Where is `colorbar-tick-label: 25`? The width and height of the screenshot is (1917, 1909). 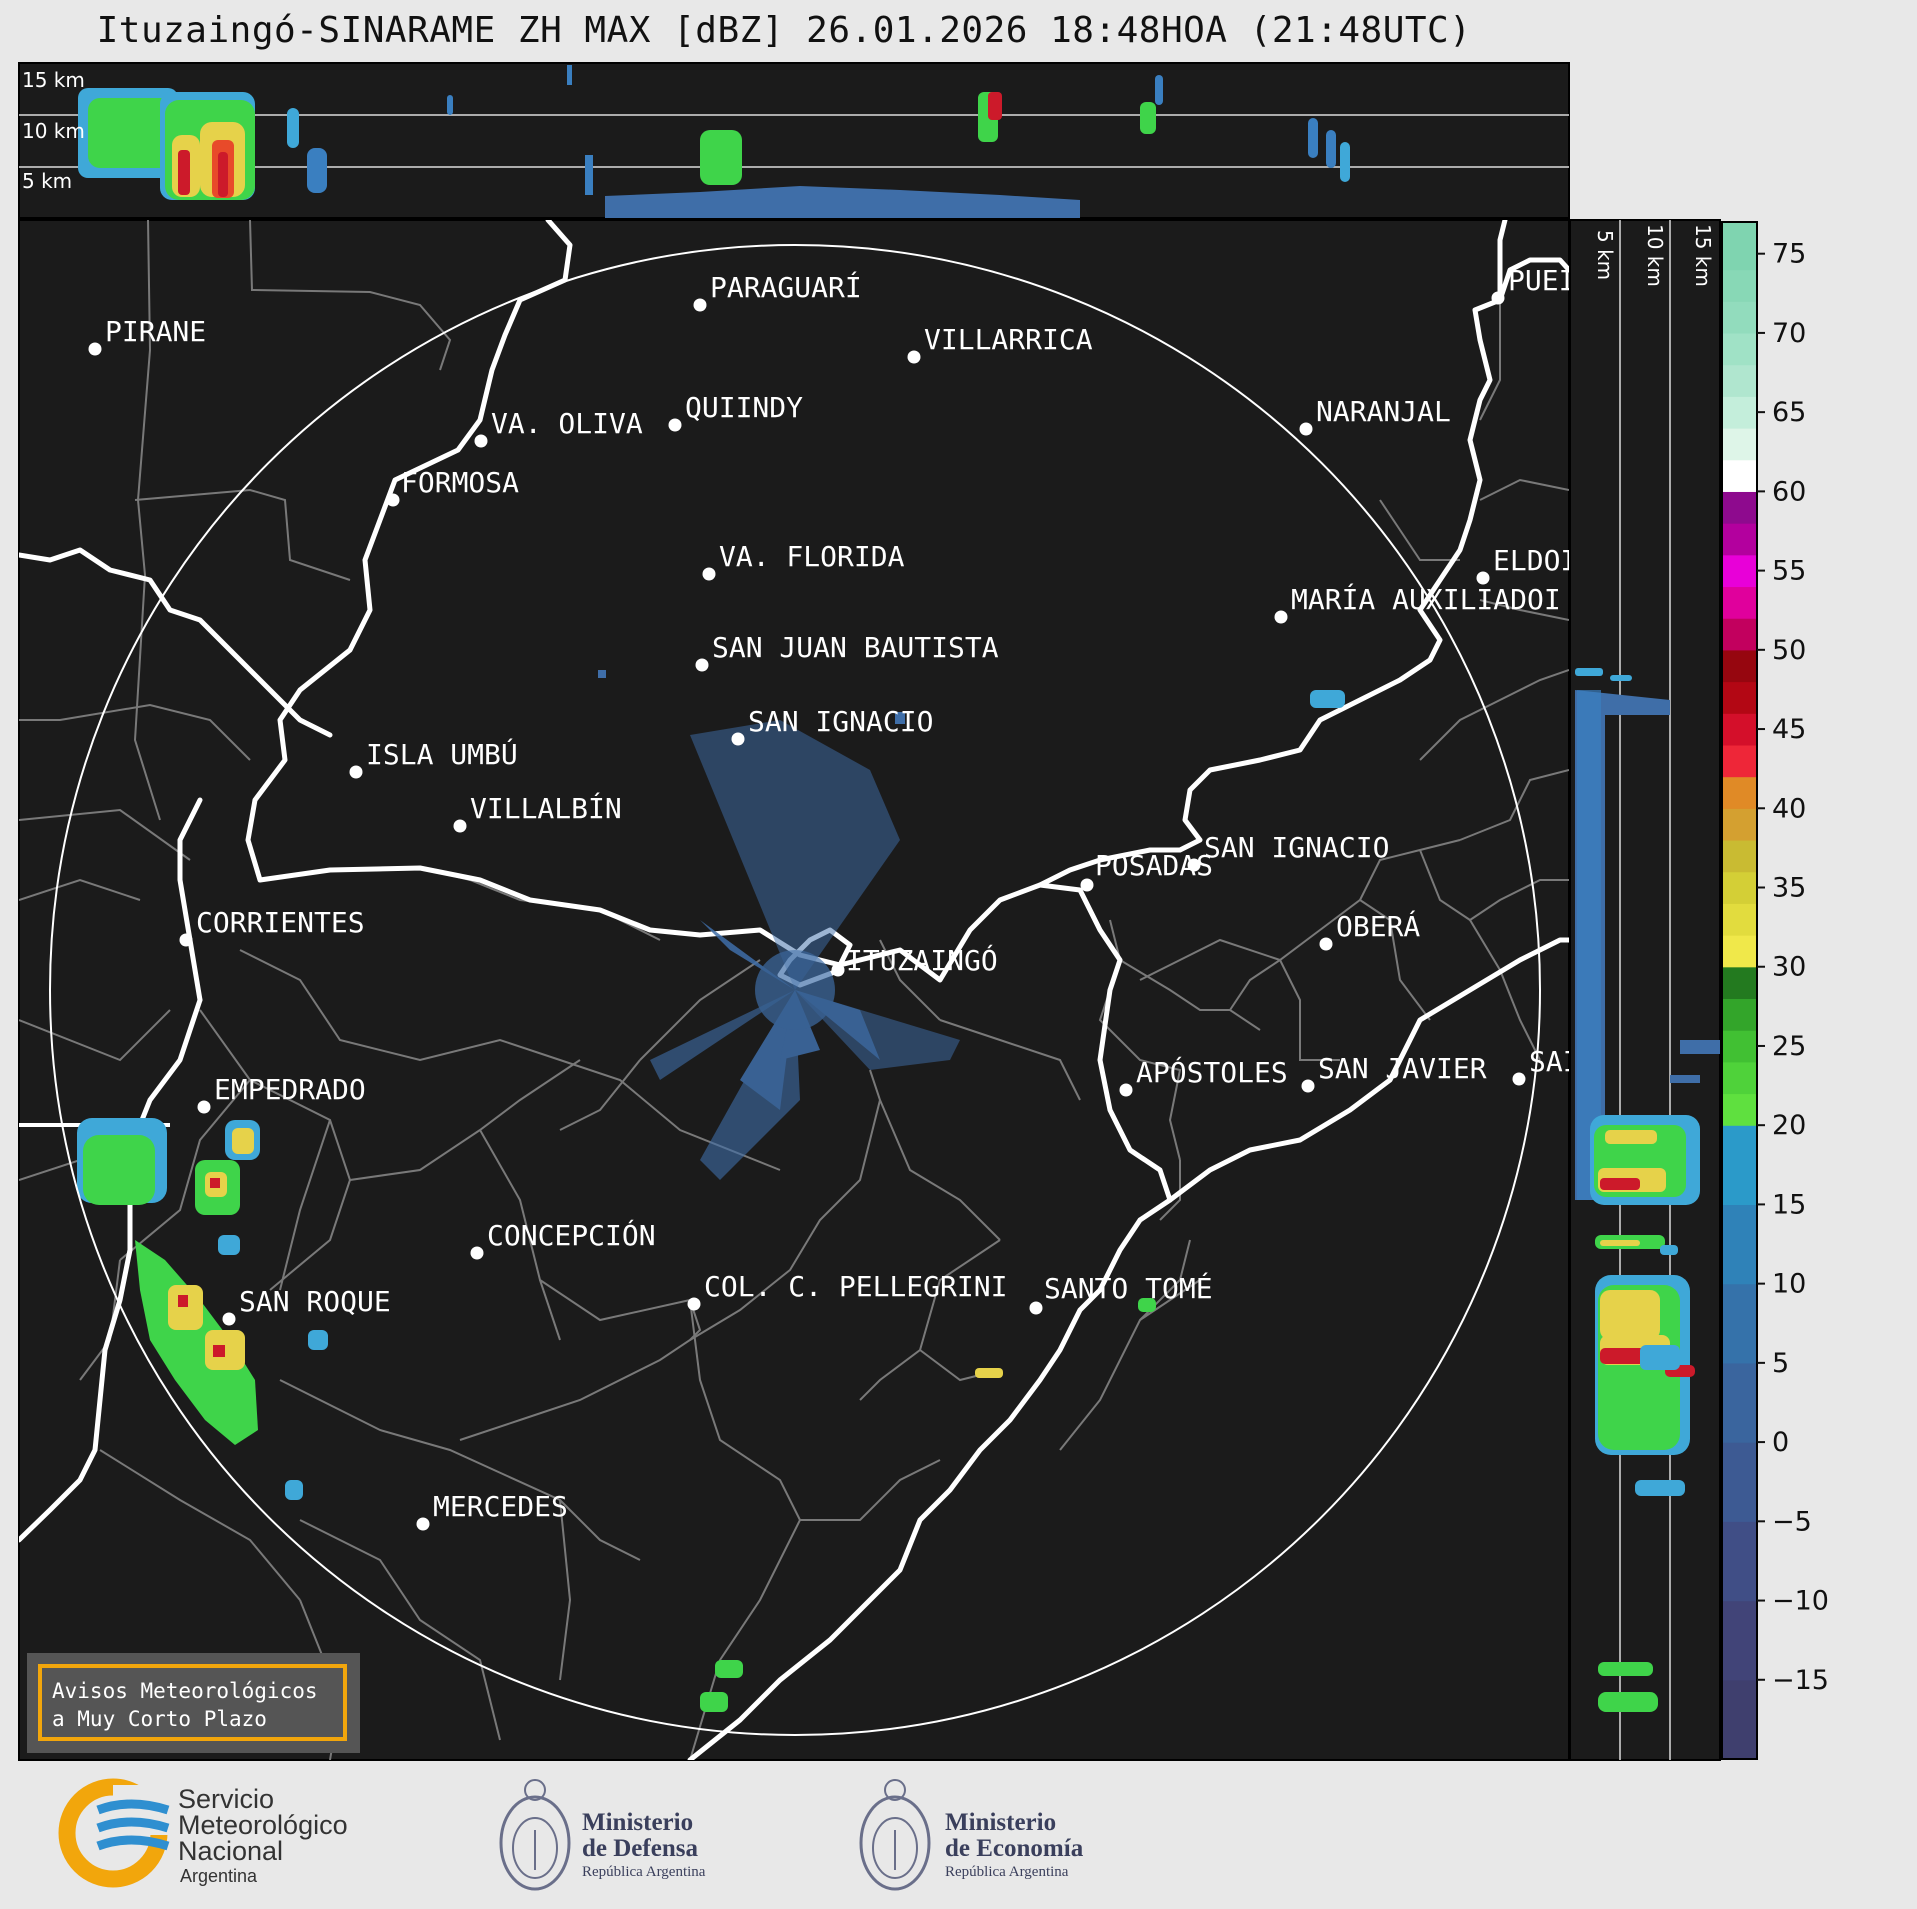
colorbar-tick-label: 25 is located at coordinates (1789, 1046).